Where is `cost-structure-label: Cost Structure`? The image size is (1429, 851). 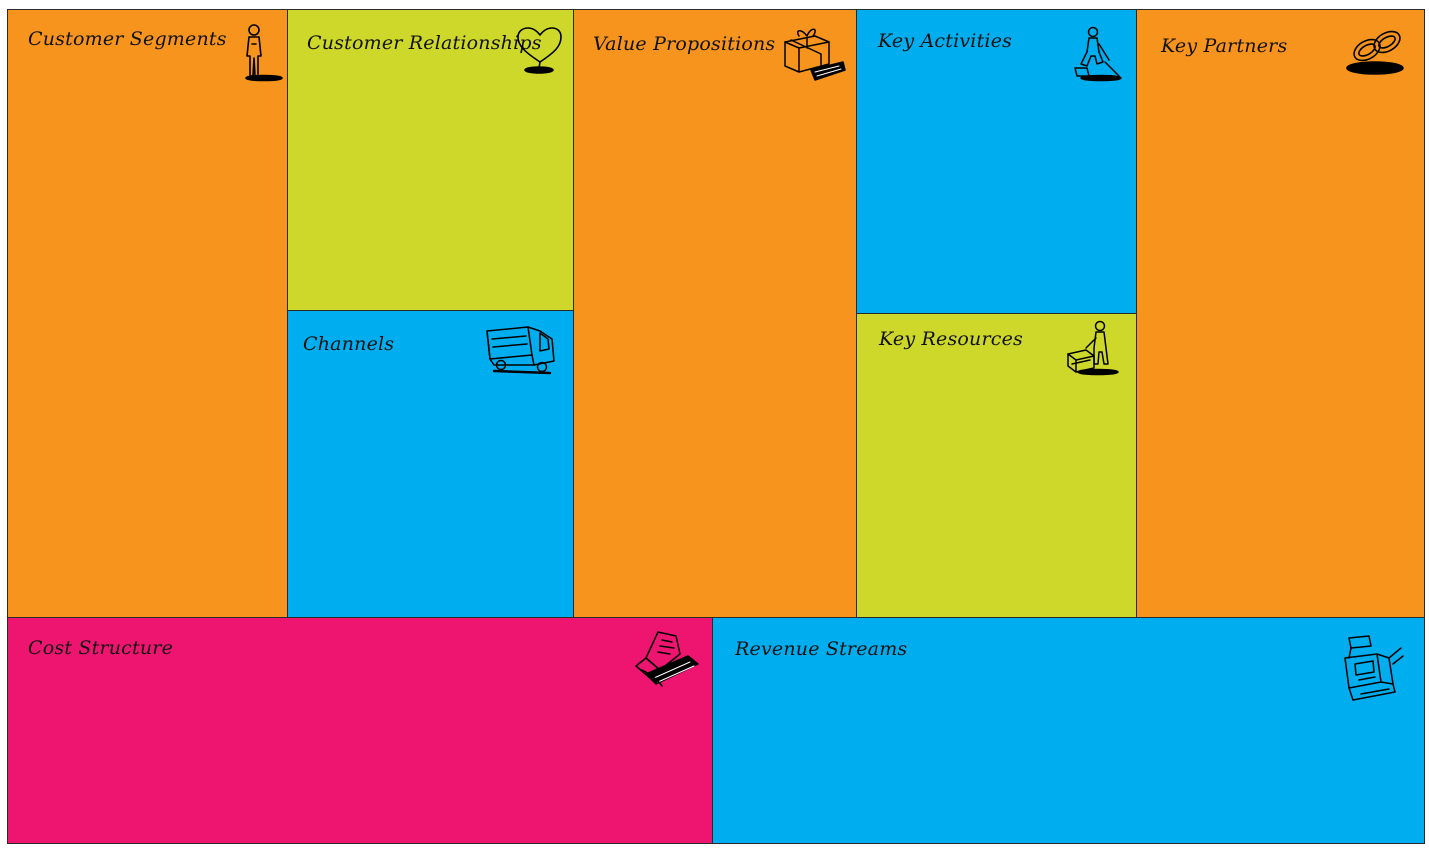 cost-structure-label: Cost Structure is located at coordinates (101, 648).